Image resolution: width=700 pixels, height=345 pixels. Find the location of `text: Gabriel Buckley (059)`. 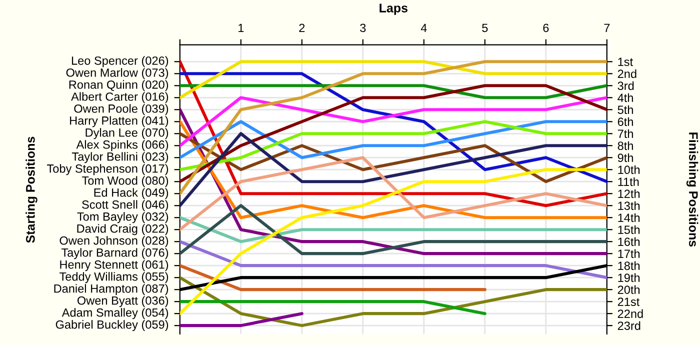

text: Gabriel Buckley (059) is located at coordinates (112, 326).